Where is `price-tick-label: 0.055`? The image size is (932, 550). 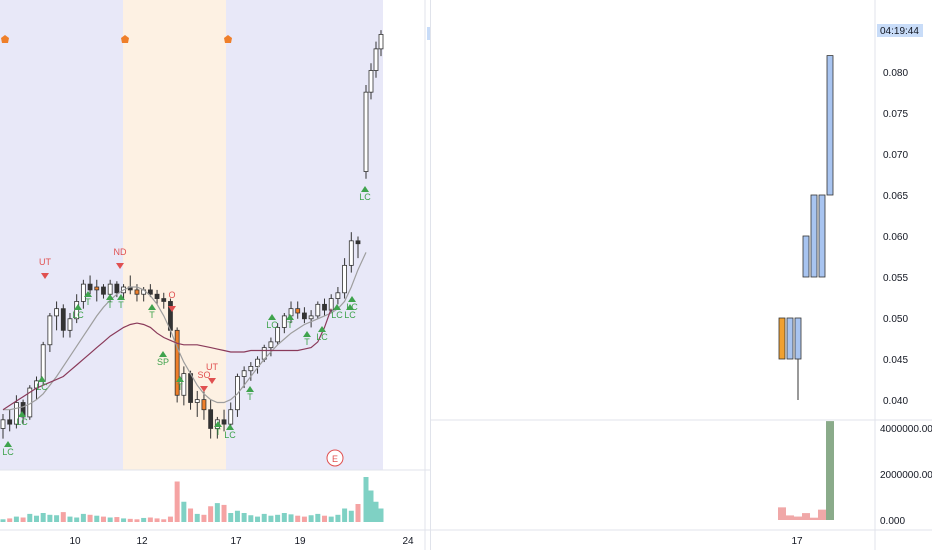 price-tick-label: 0.055 is located at coordinates (895, 278).